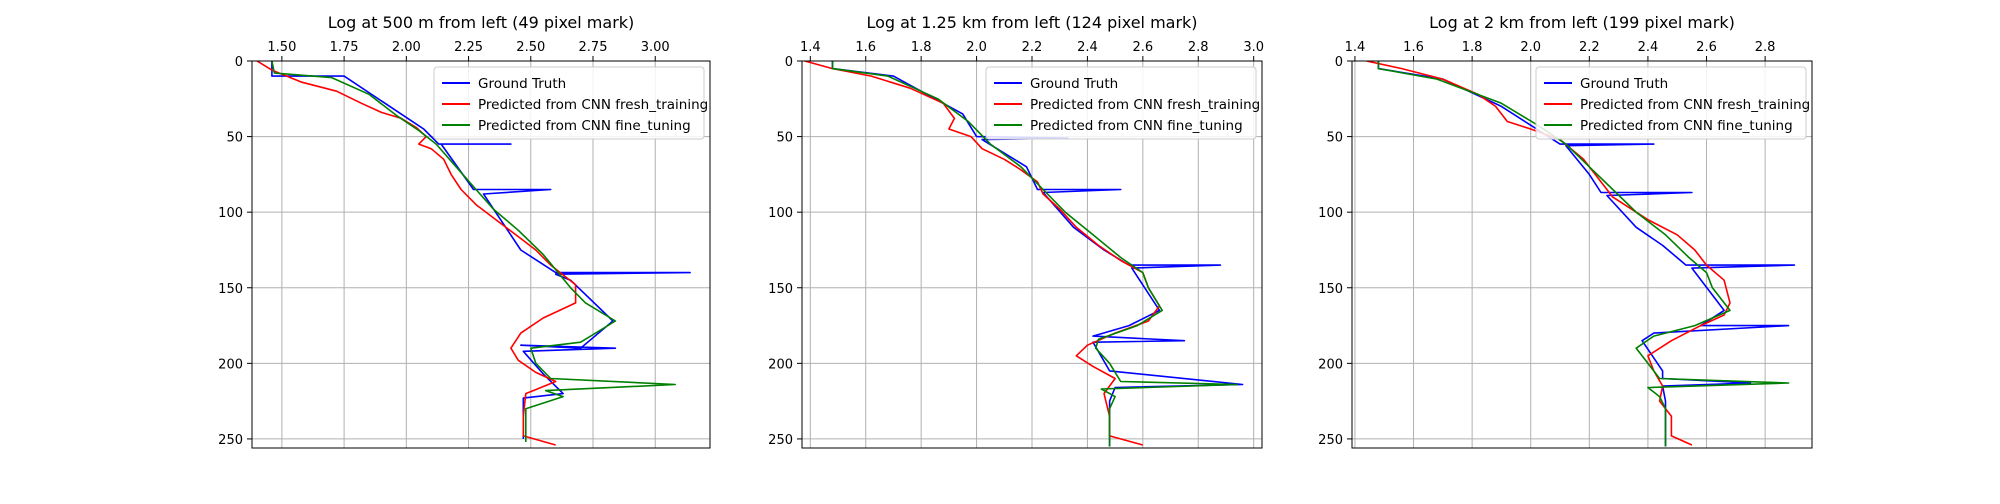  What do you see at coordinates (406, 47) in the screenshot?
I see `x-tick-label: 2.00` at bounding box center [406, 47].